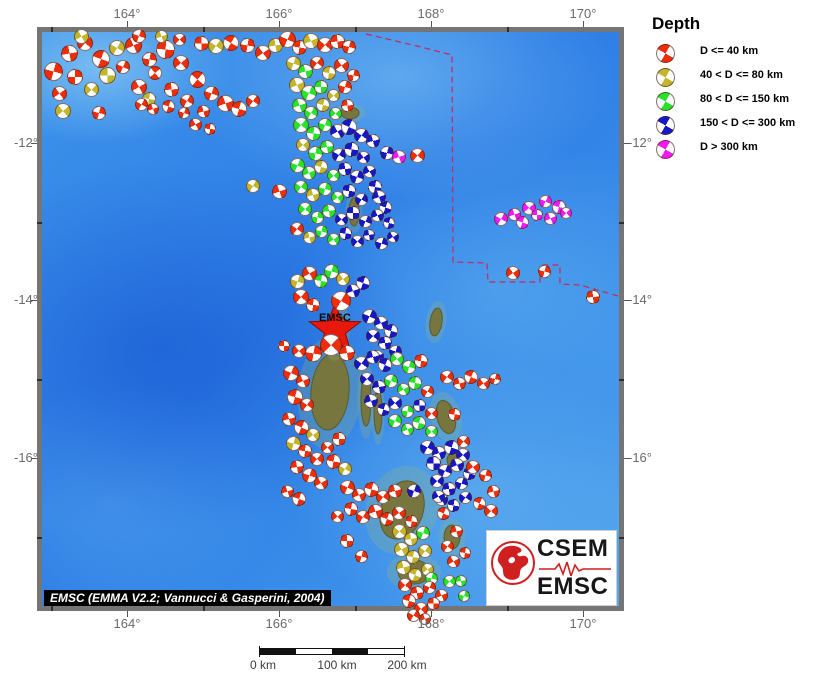 The height and width of the screenshot is (685, 819). Describe the element at coordinates (39, 319) in the screenshot. I see `map-frame-left` at that location.